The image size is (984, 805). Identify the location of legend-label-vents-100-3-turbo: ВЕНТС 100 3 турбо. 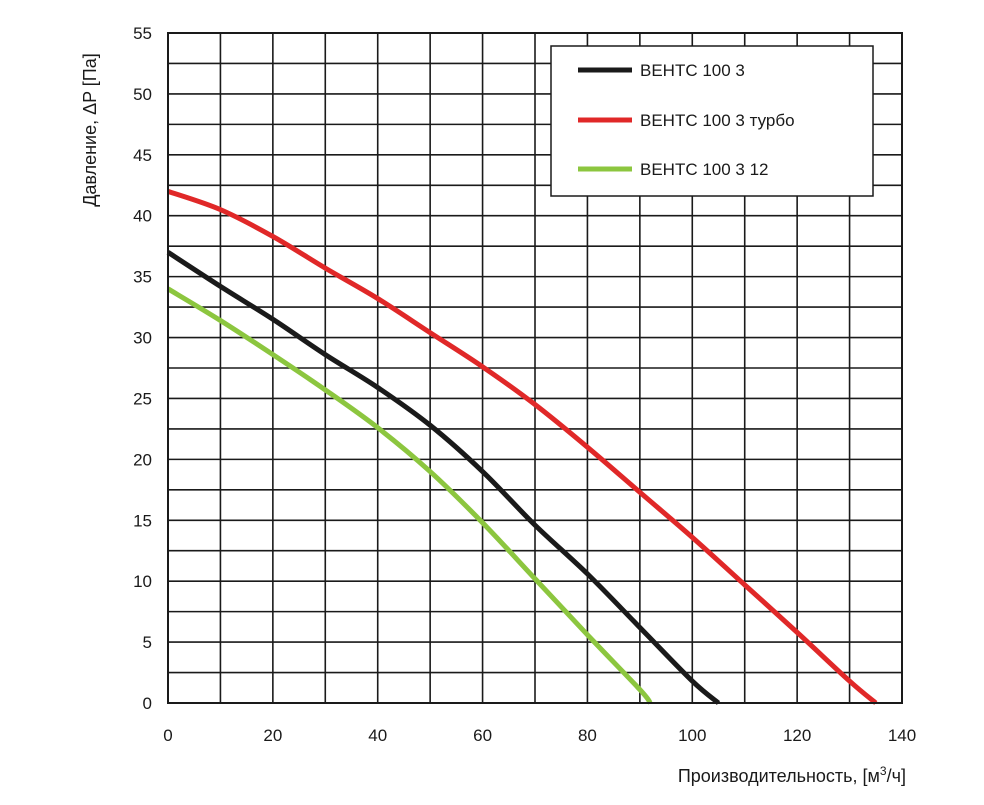
(717, 120).